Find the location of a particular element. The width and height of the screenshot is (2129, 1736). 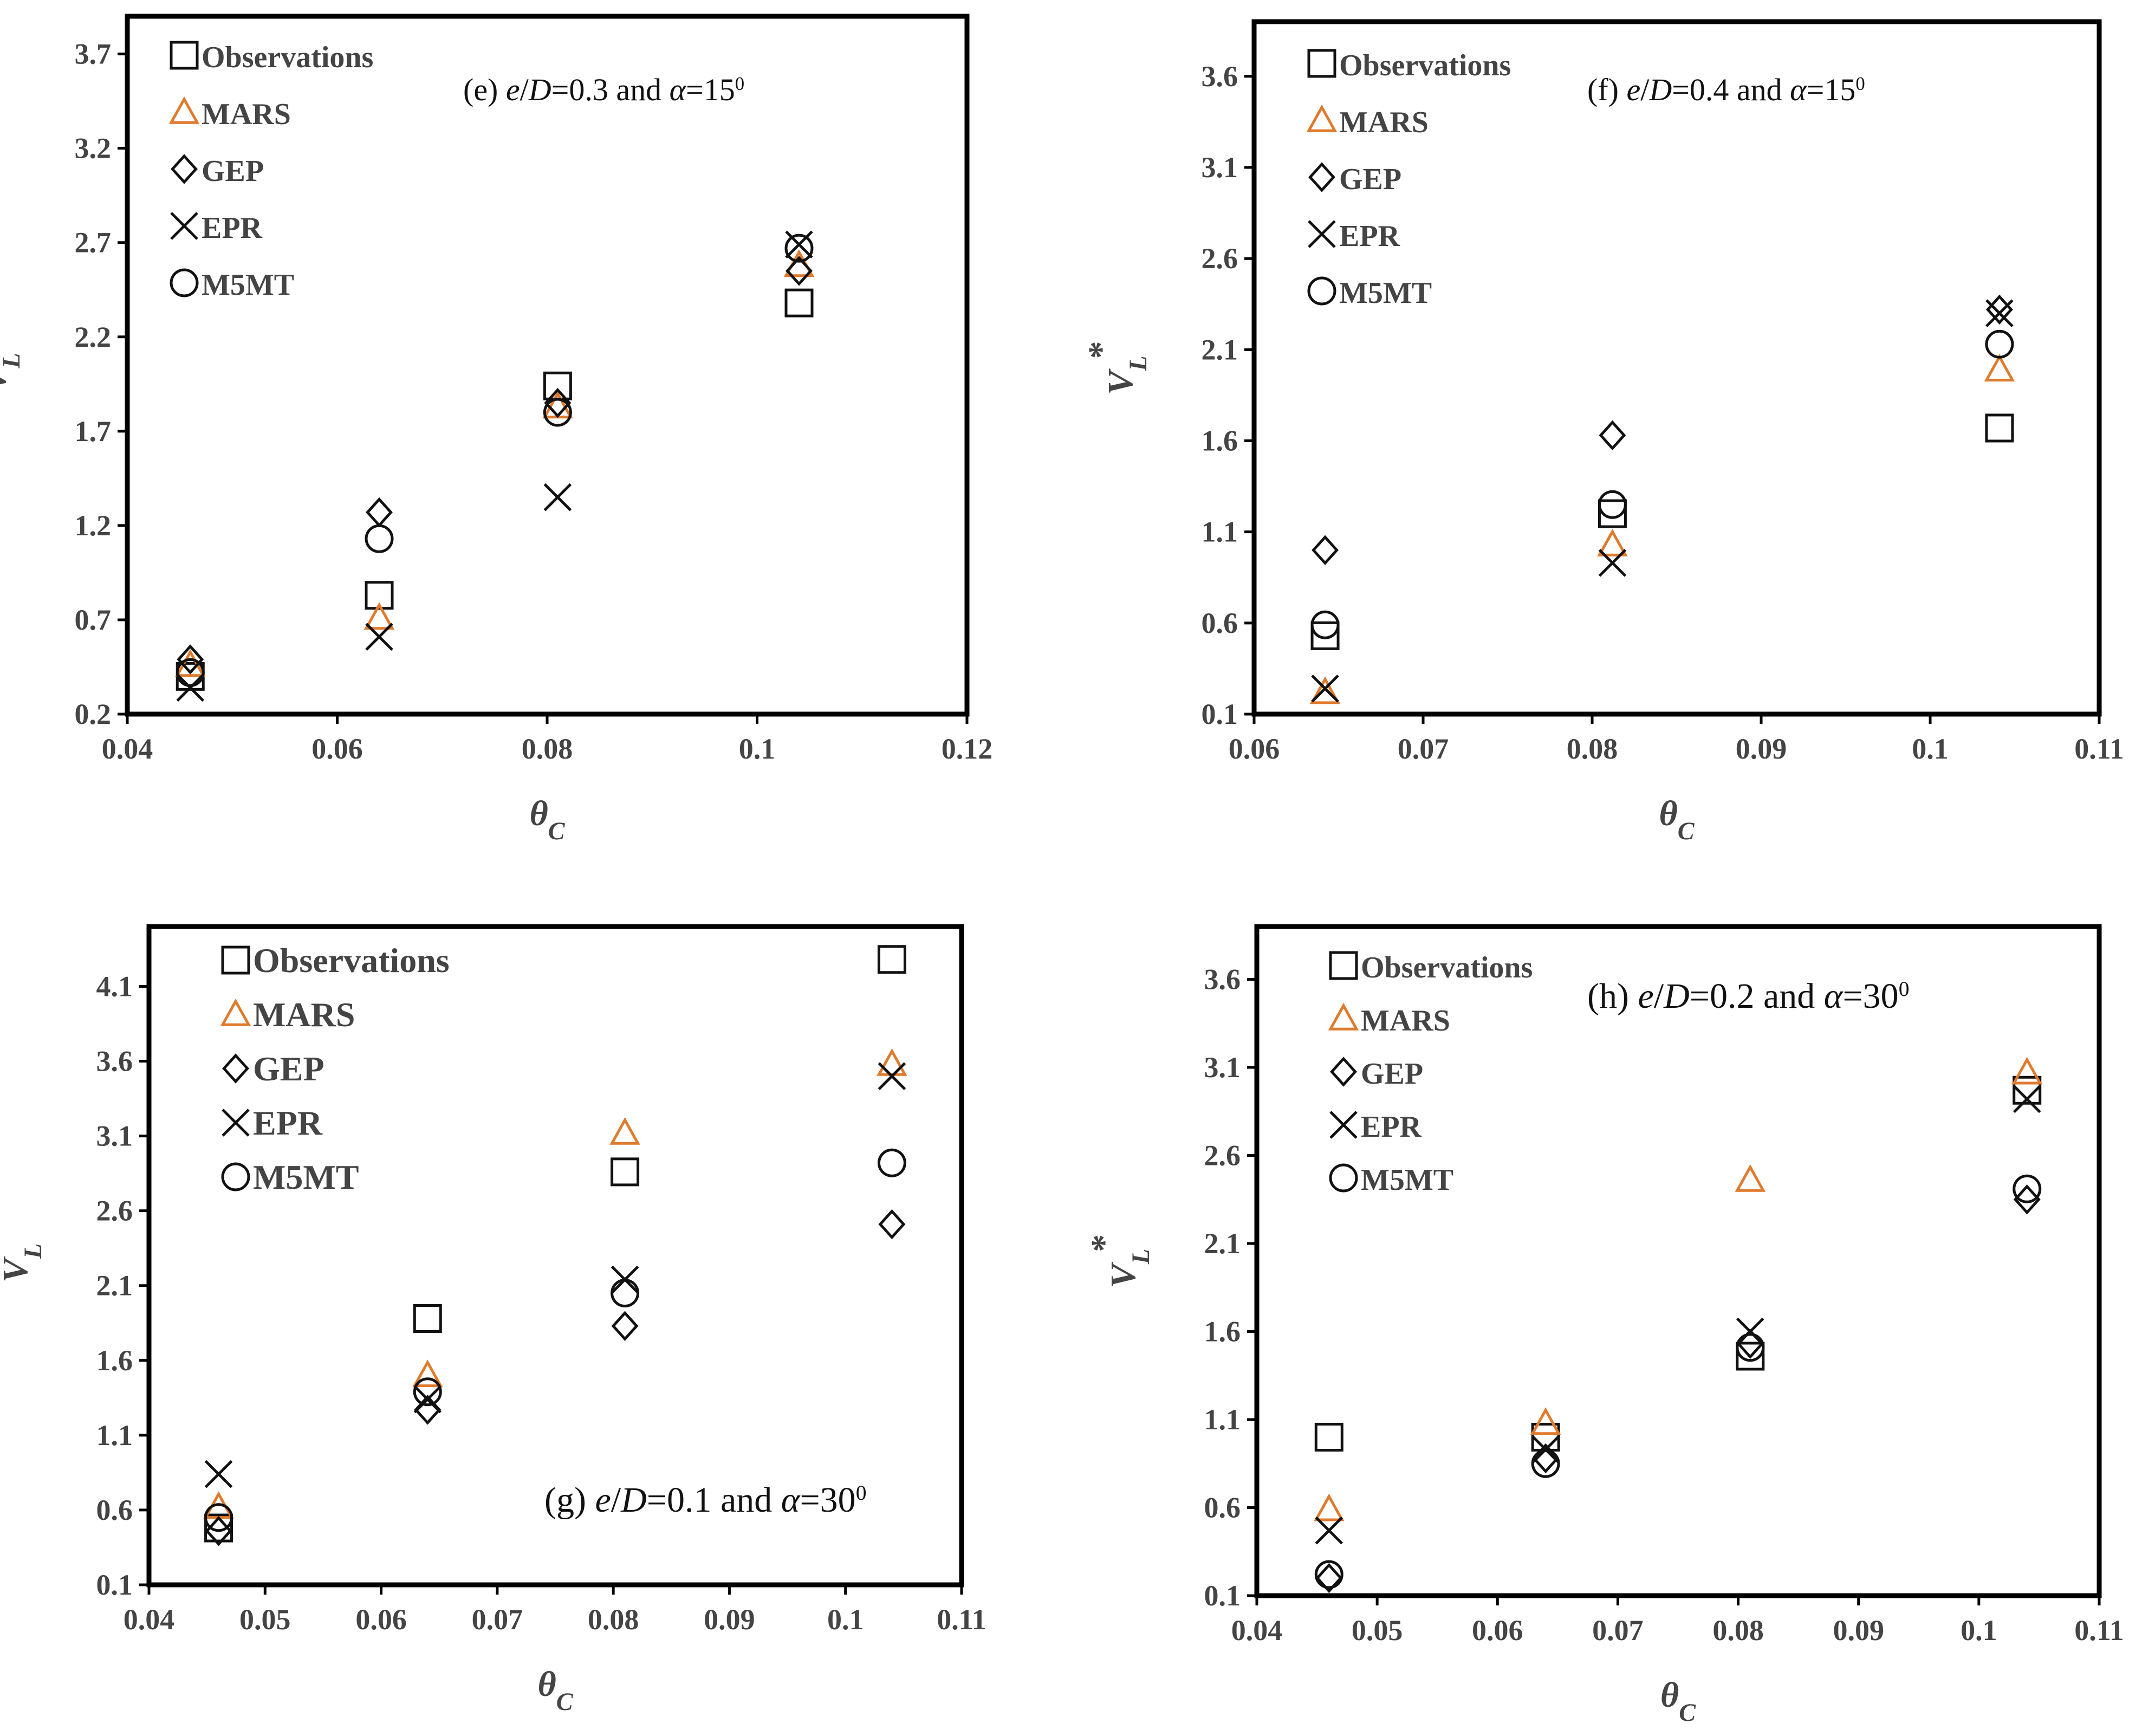

panel-annotation: (f) e/D=0.4 and α=150 is located at coordinates (1726, 89).